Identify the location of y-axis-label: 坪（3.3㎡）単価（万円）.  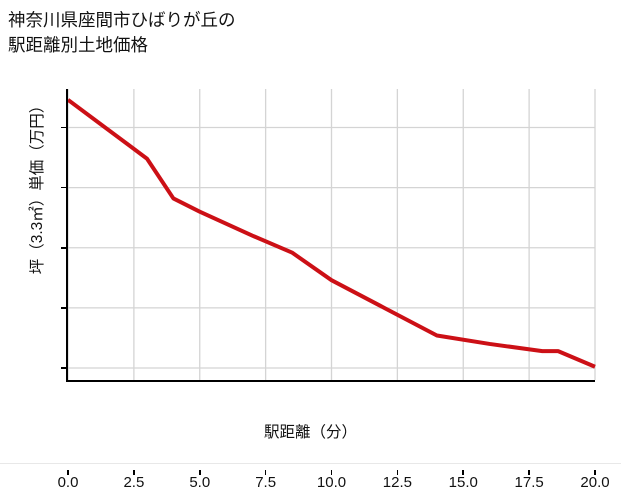
(37, 186).